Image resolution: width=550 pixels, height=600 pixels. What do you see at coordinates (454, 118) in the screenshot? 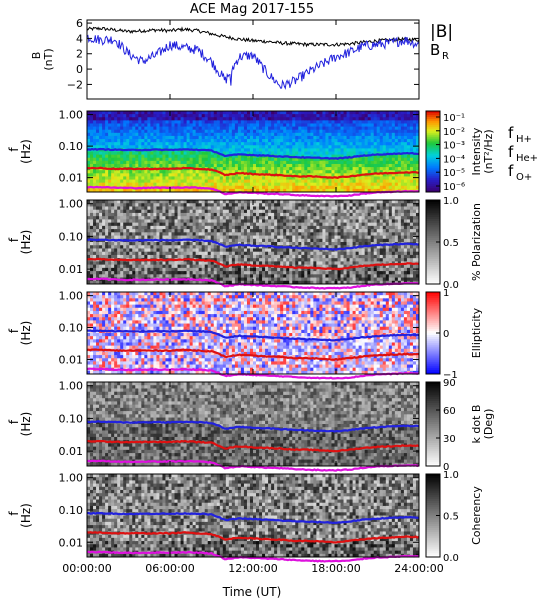
I see `colorbar-tick-label: 10⁻¹` at bounding box center [454, 118].